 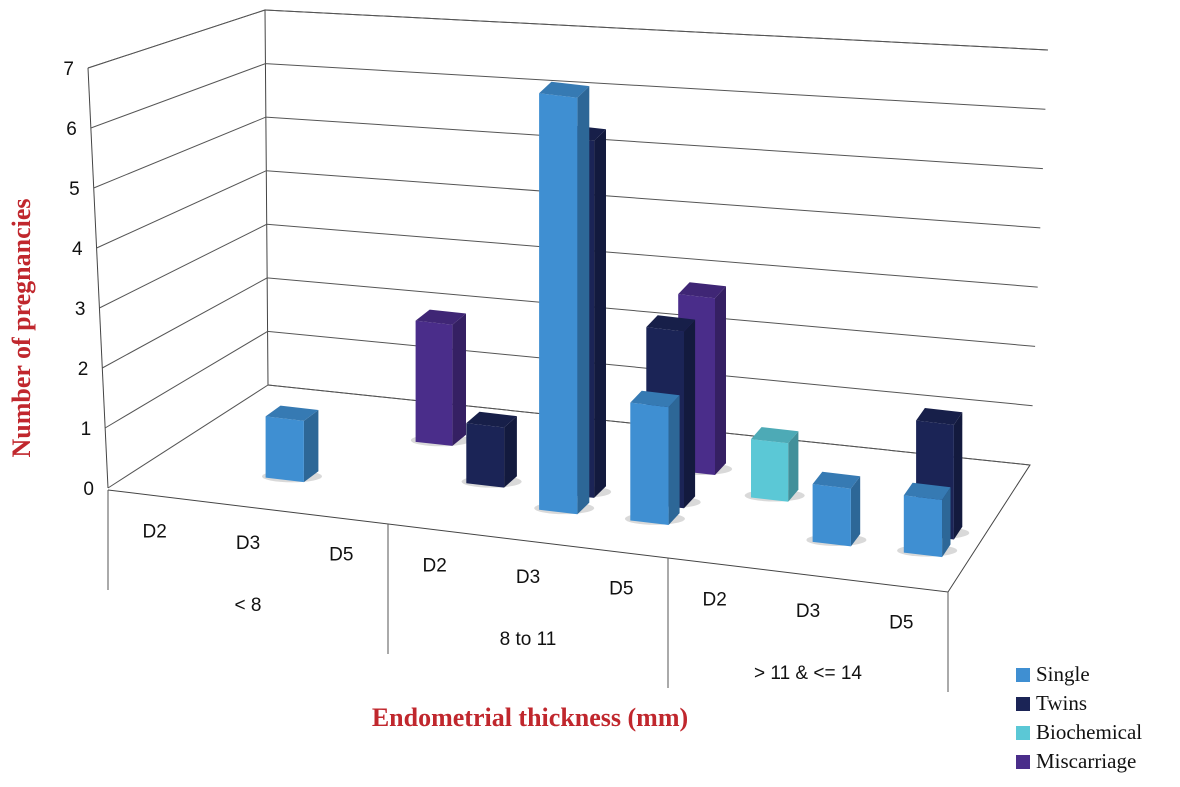 I want to click on legend-swatch-biochemical, so click(x=1023, y=733).